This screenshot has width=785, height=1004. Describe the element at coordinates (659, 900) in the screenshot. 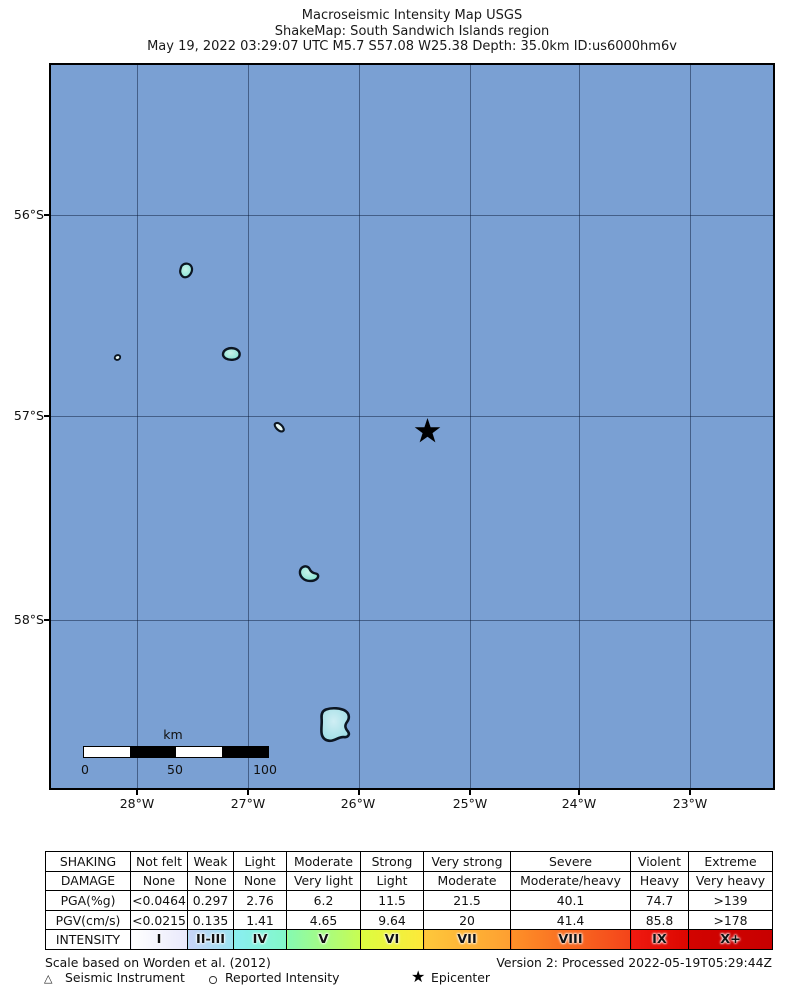

I see `cell: 74.7` at that location.